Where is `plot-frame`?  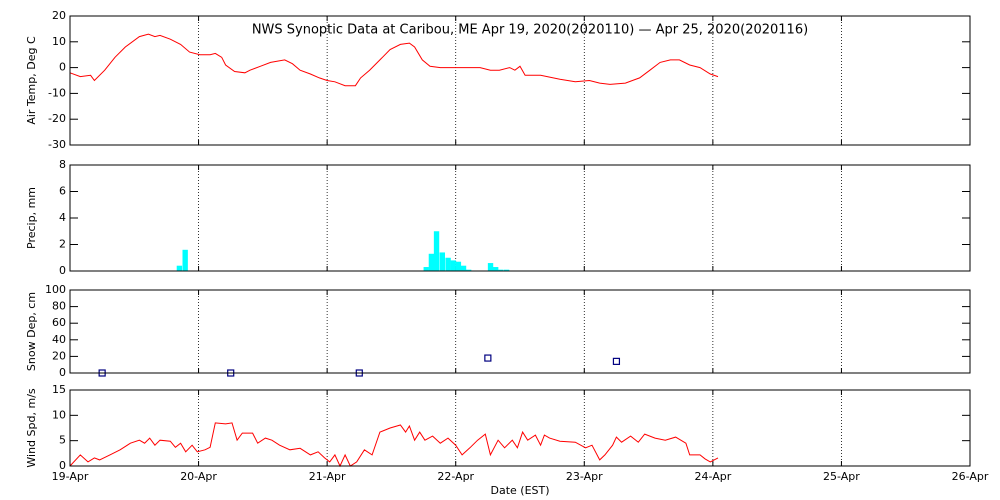 plot-frame is located at coordinates (520, 428).